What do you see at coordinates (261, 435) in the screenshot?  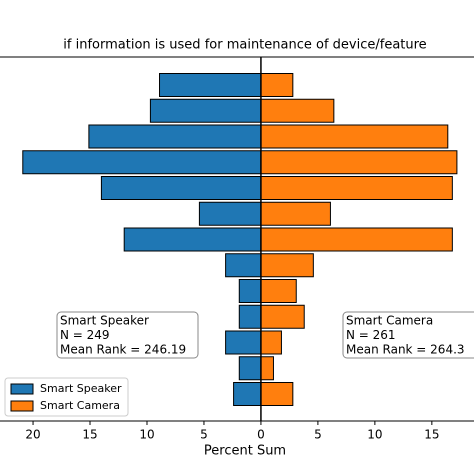 I see `x-tick-label: 0` at bounding box center [261, 435].